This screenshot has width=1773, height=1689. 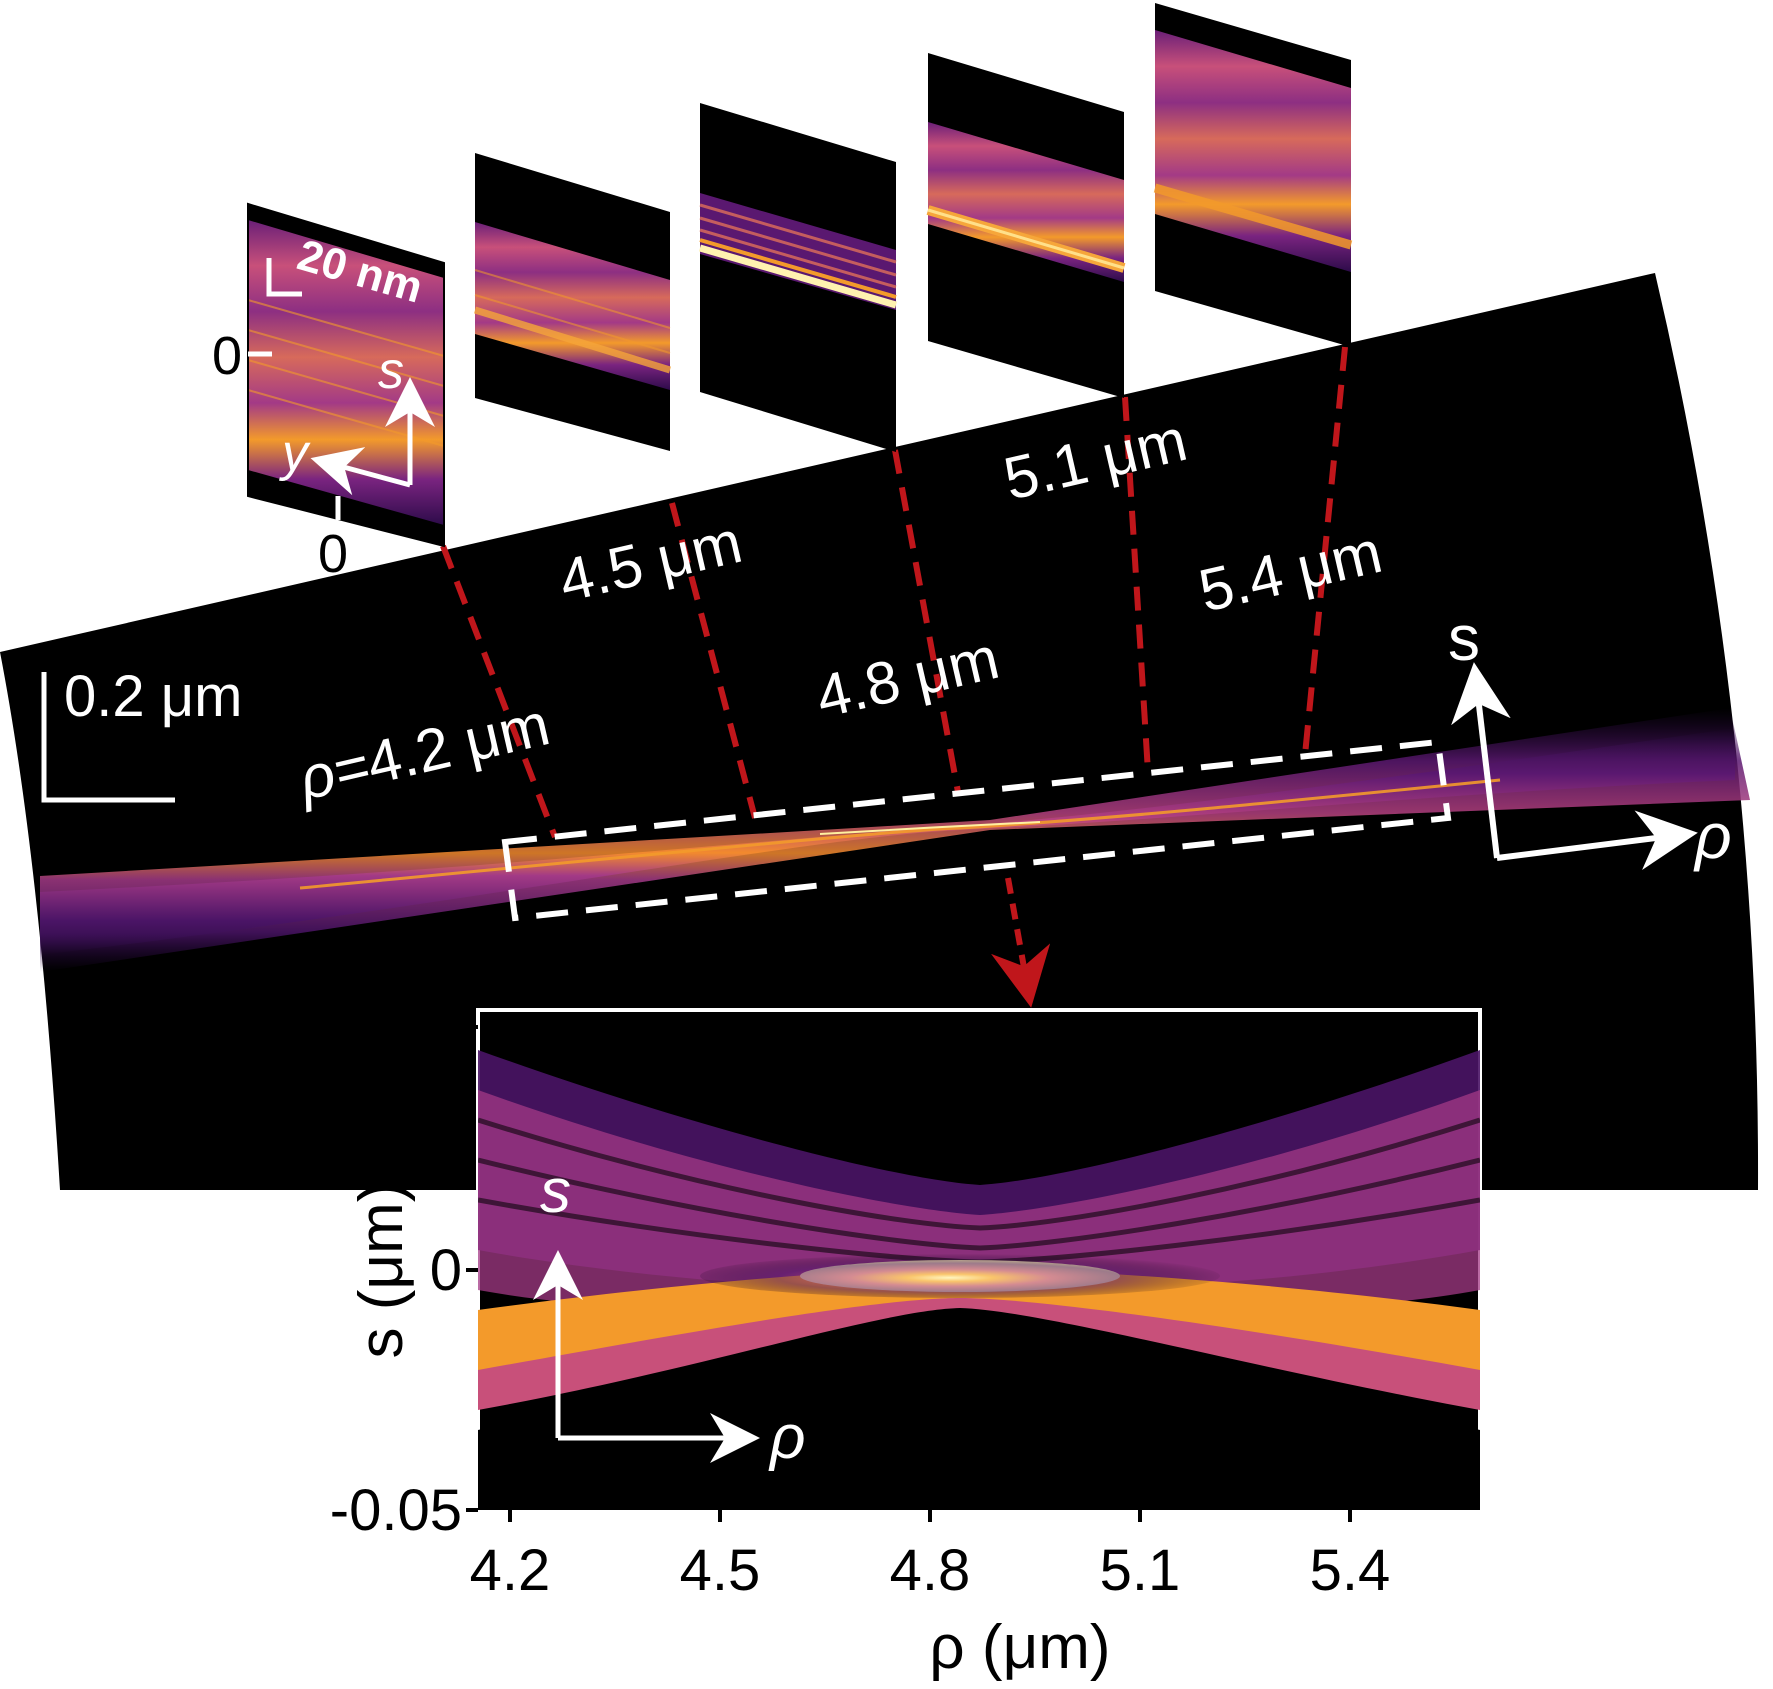 I want to click on cross-section-ticks: 0 0, so click(x=280, y=455).